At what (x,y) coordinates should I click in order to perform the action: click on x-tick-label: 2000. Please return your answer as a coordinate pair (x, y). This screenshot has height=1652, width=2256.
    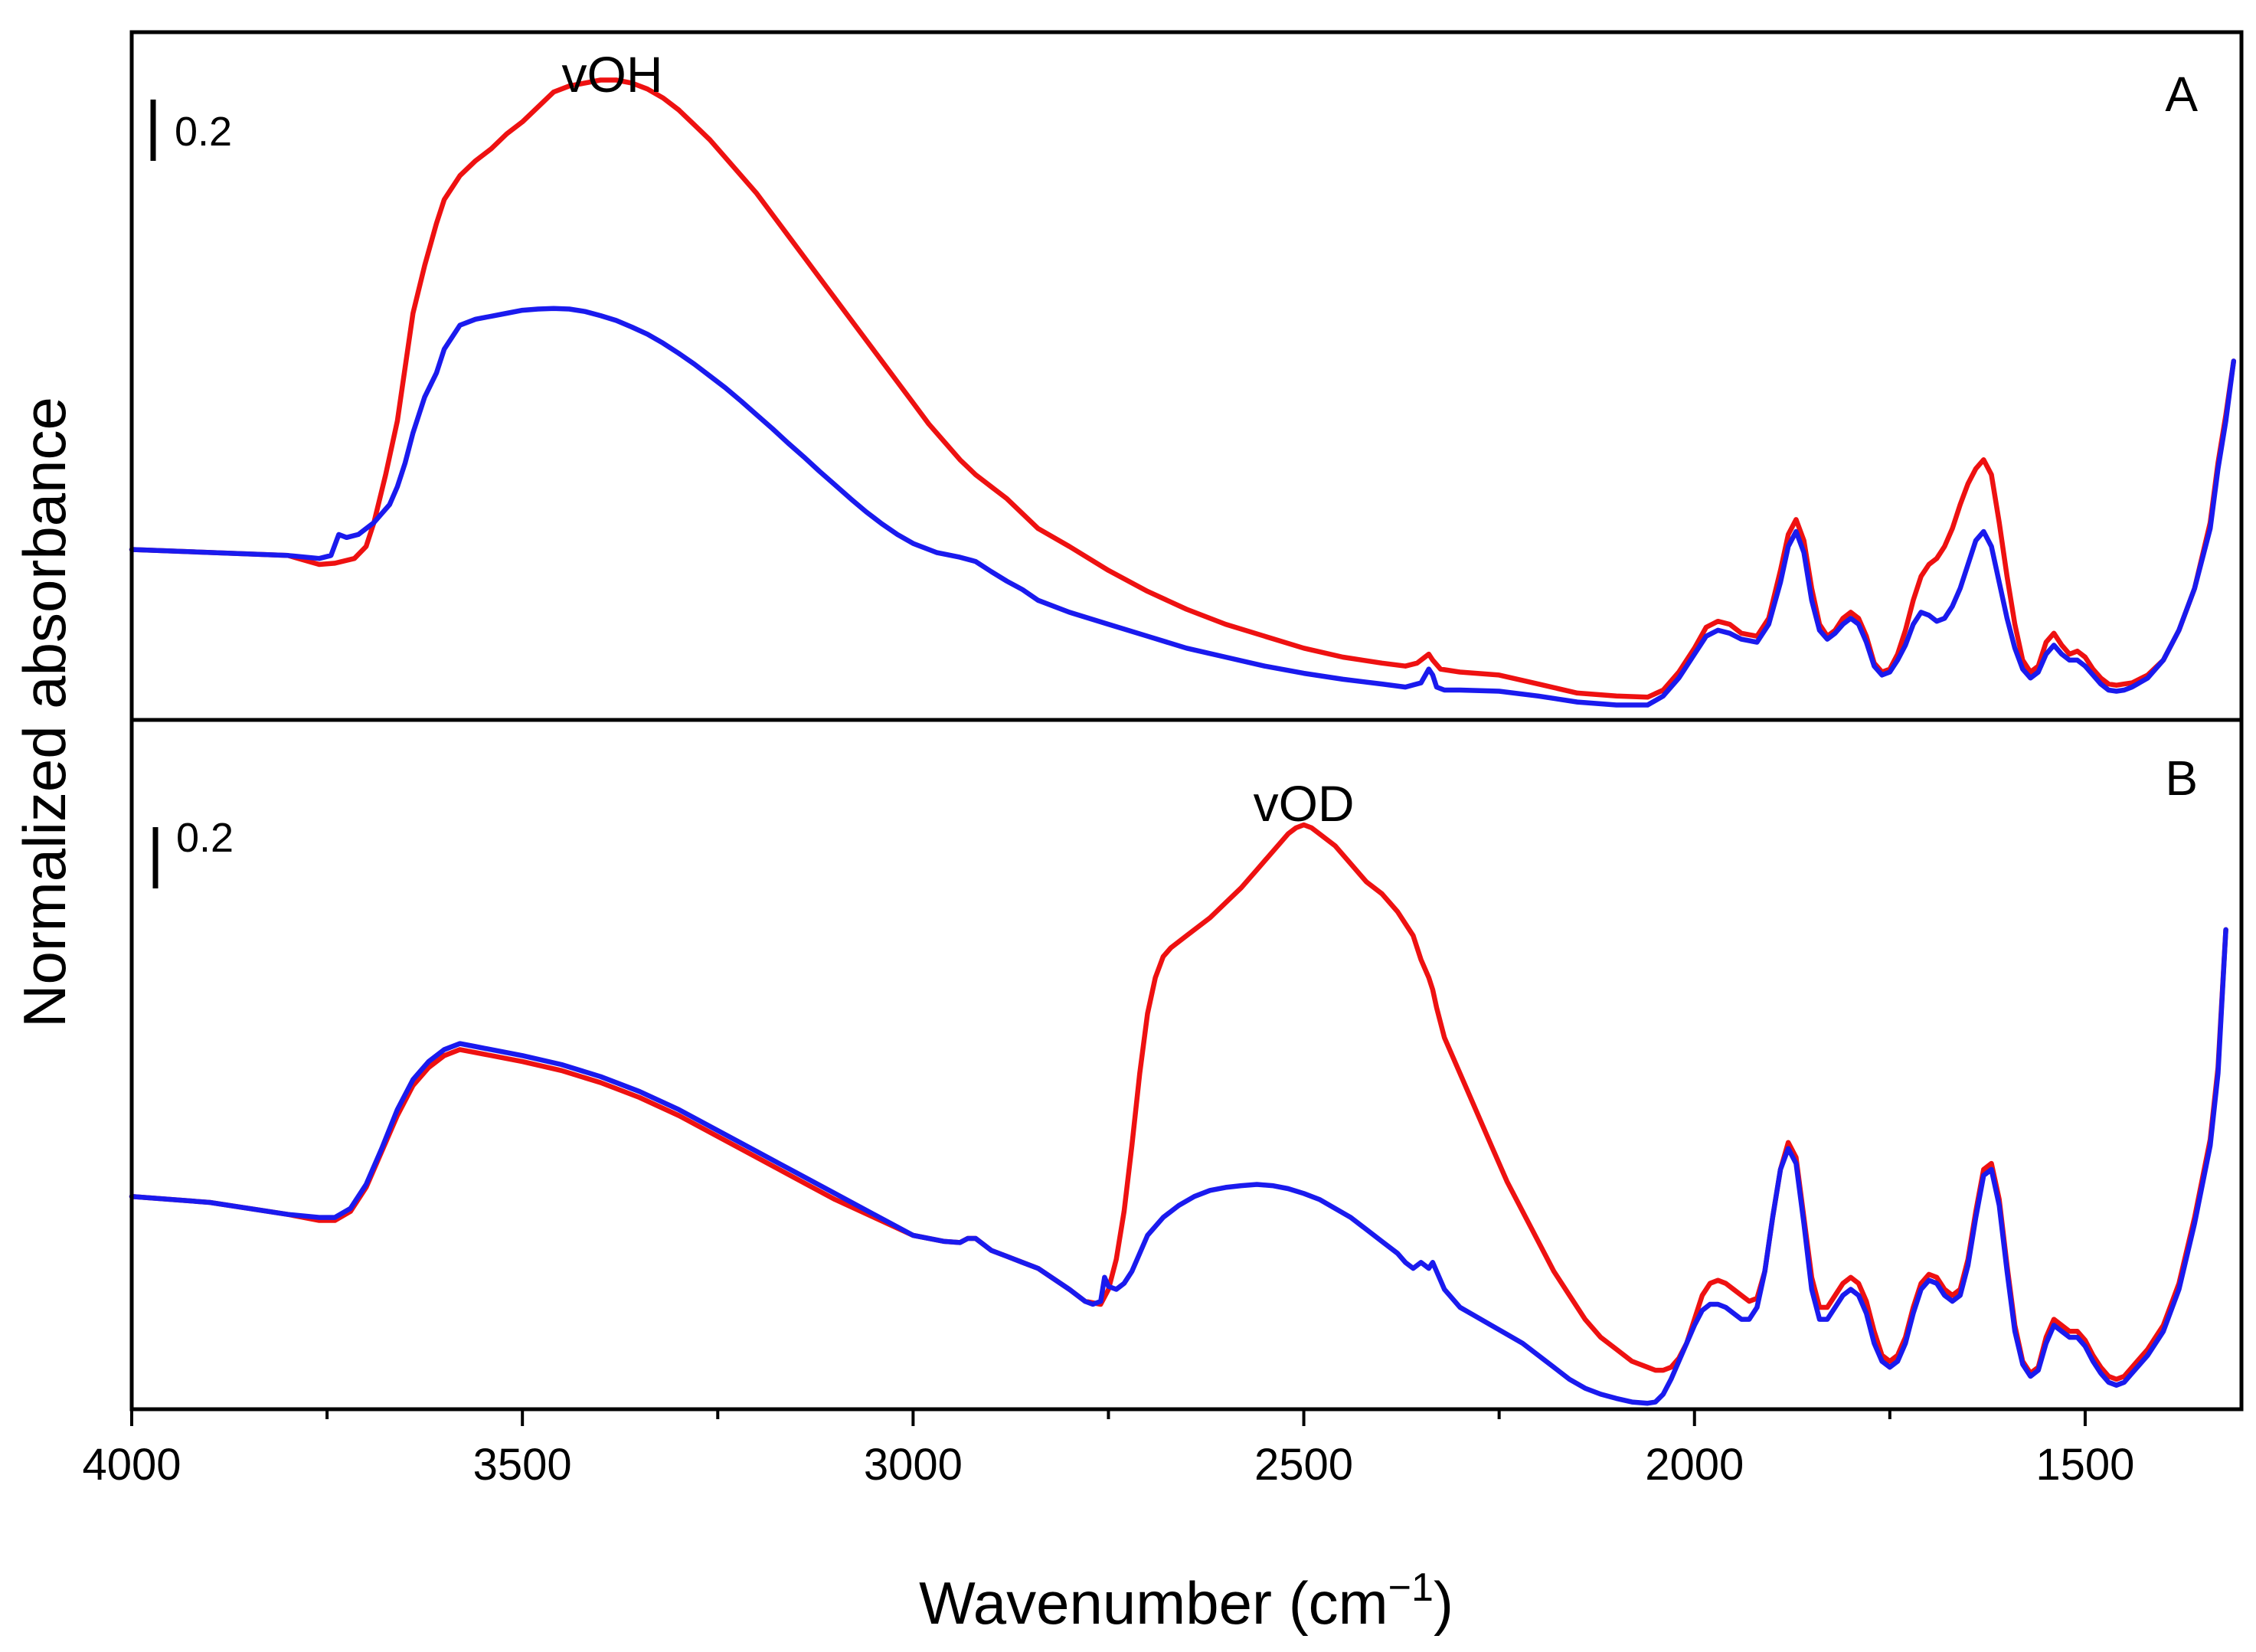
    Looking at the image, I should click on (1694, 1465).